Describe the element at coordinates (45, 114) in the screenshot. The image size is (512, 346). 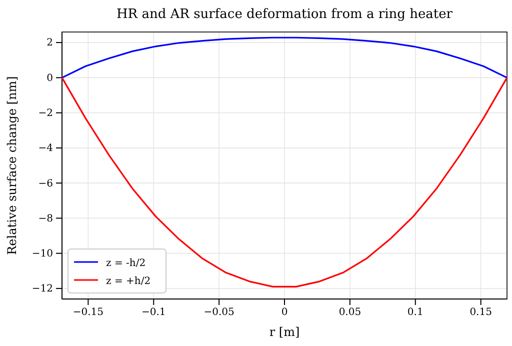
I see `y-tick-label: −2` at that location.